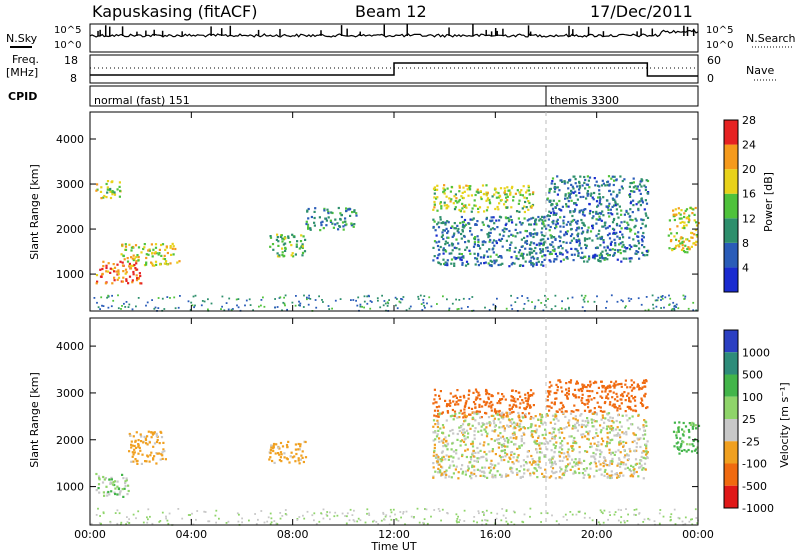  Describe the element at coordinates (771, 38) in the screenshot. I see `noise-search-label: N.Search` at that location.